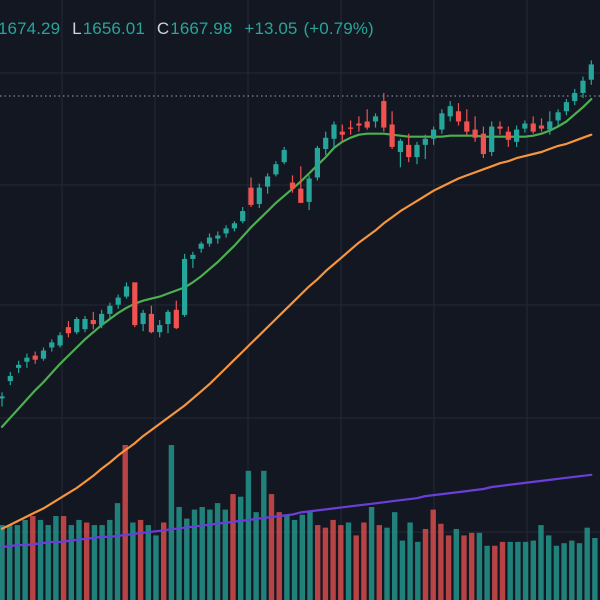 This screenshot has width=600, height=600. I want to click on change-percent: (+0.79%), so click(338, 28).